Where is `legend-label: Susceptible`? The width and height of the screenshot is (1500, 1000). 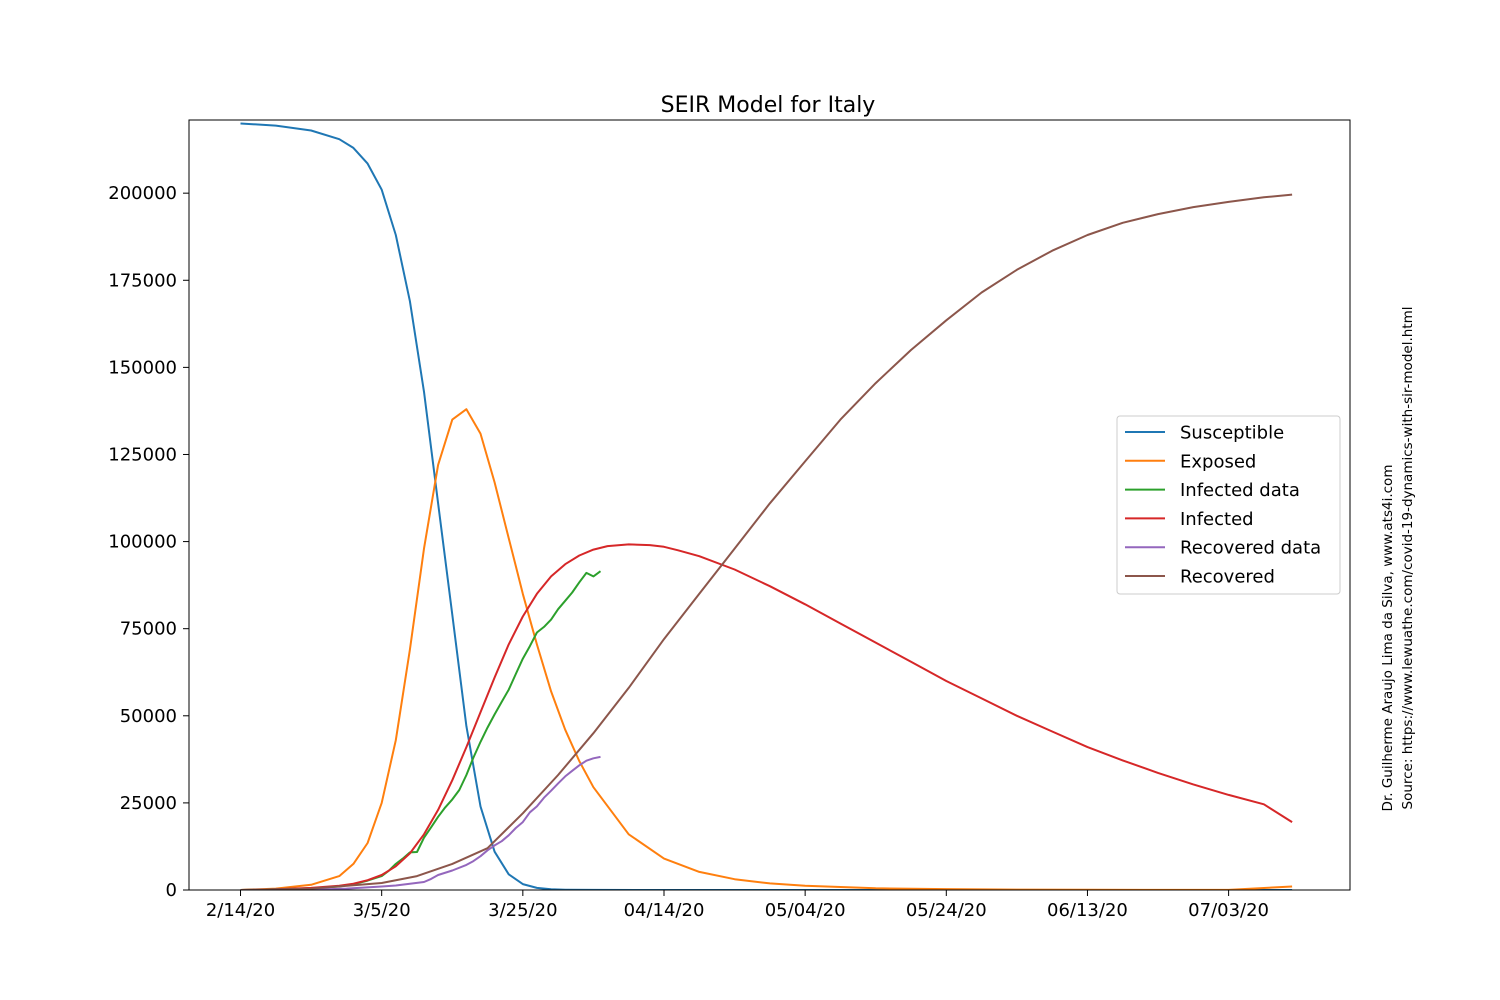
legend-label: Susceptible is located at coordinates (1232, 433).